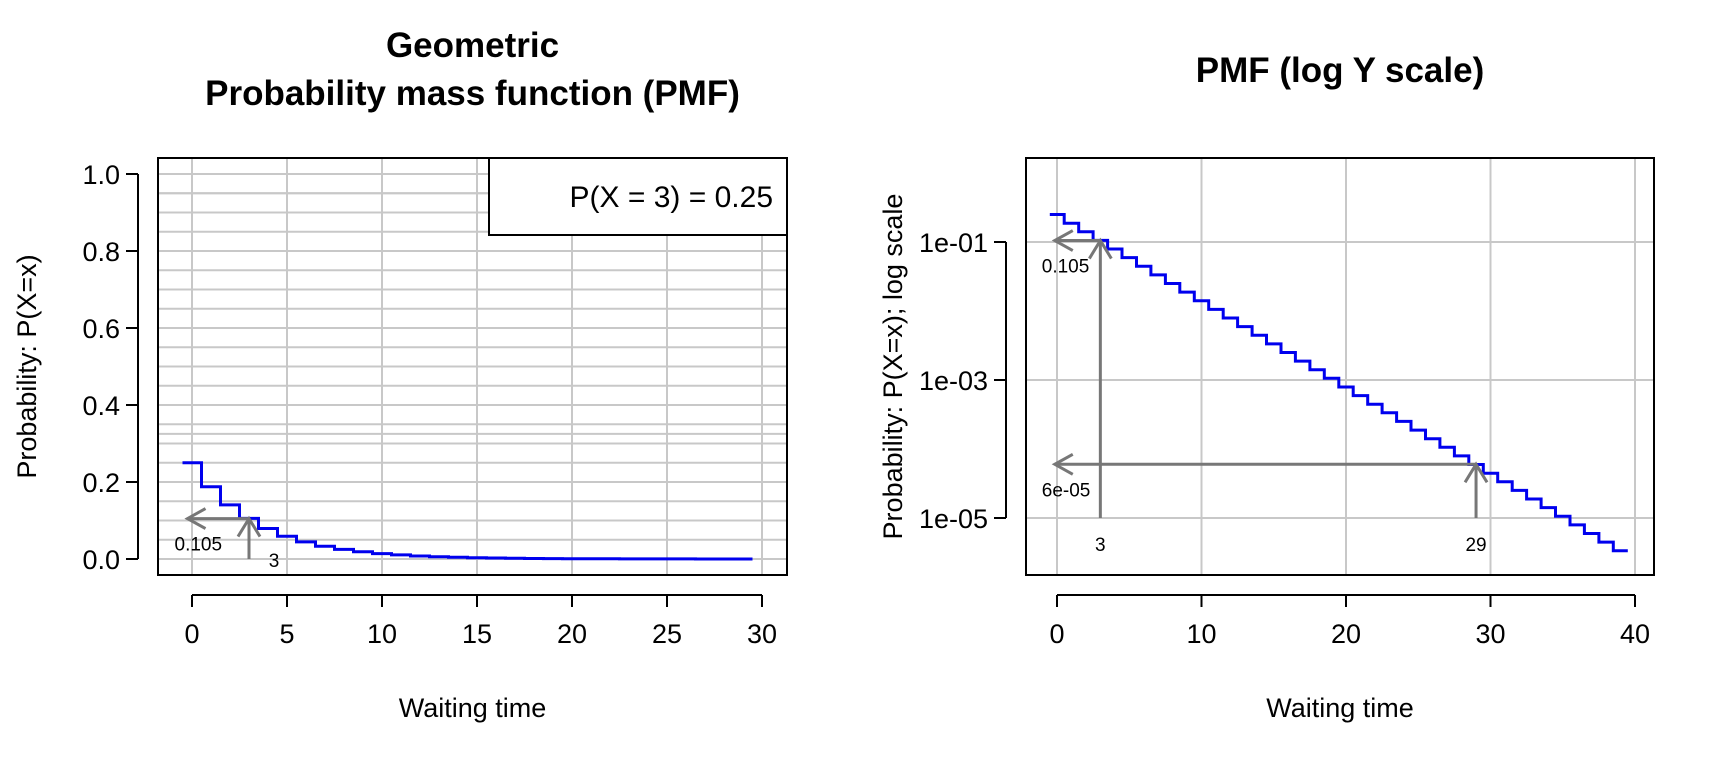 This screenshot has height=768, width=1728. I want to click on x-axis: 0 5 10 15 20 25 30 Waiting time, so click(480, 658).